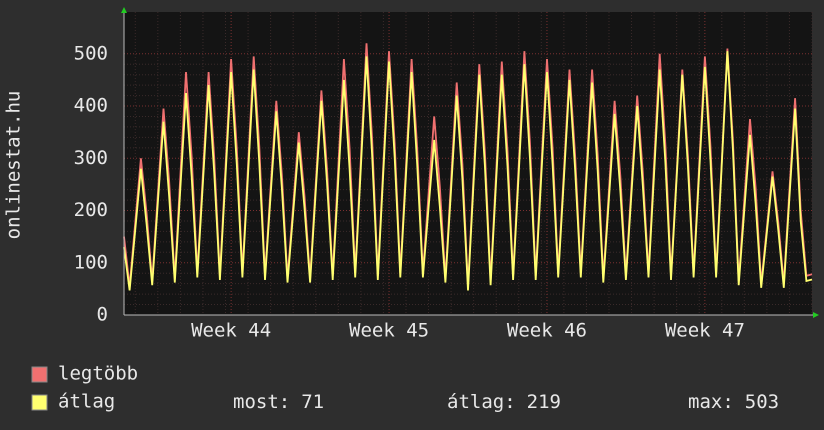 The height and width of the screenshot is (430, 824). What do you see at coordinates (124, 10) in the screenshot?
I see `y-arrow` at bounding box center [124, 10].